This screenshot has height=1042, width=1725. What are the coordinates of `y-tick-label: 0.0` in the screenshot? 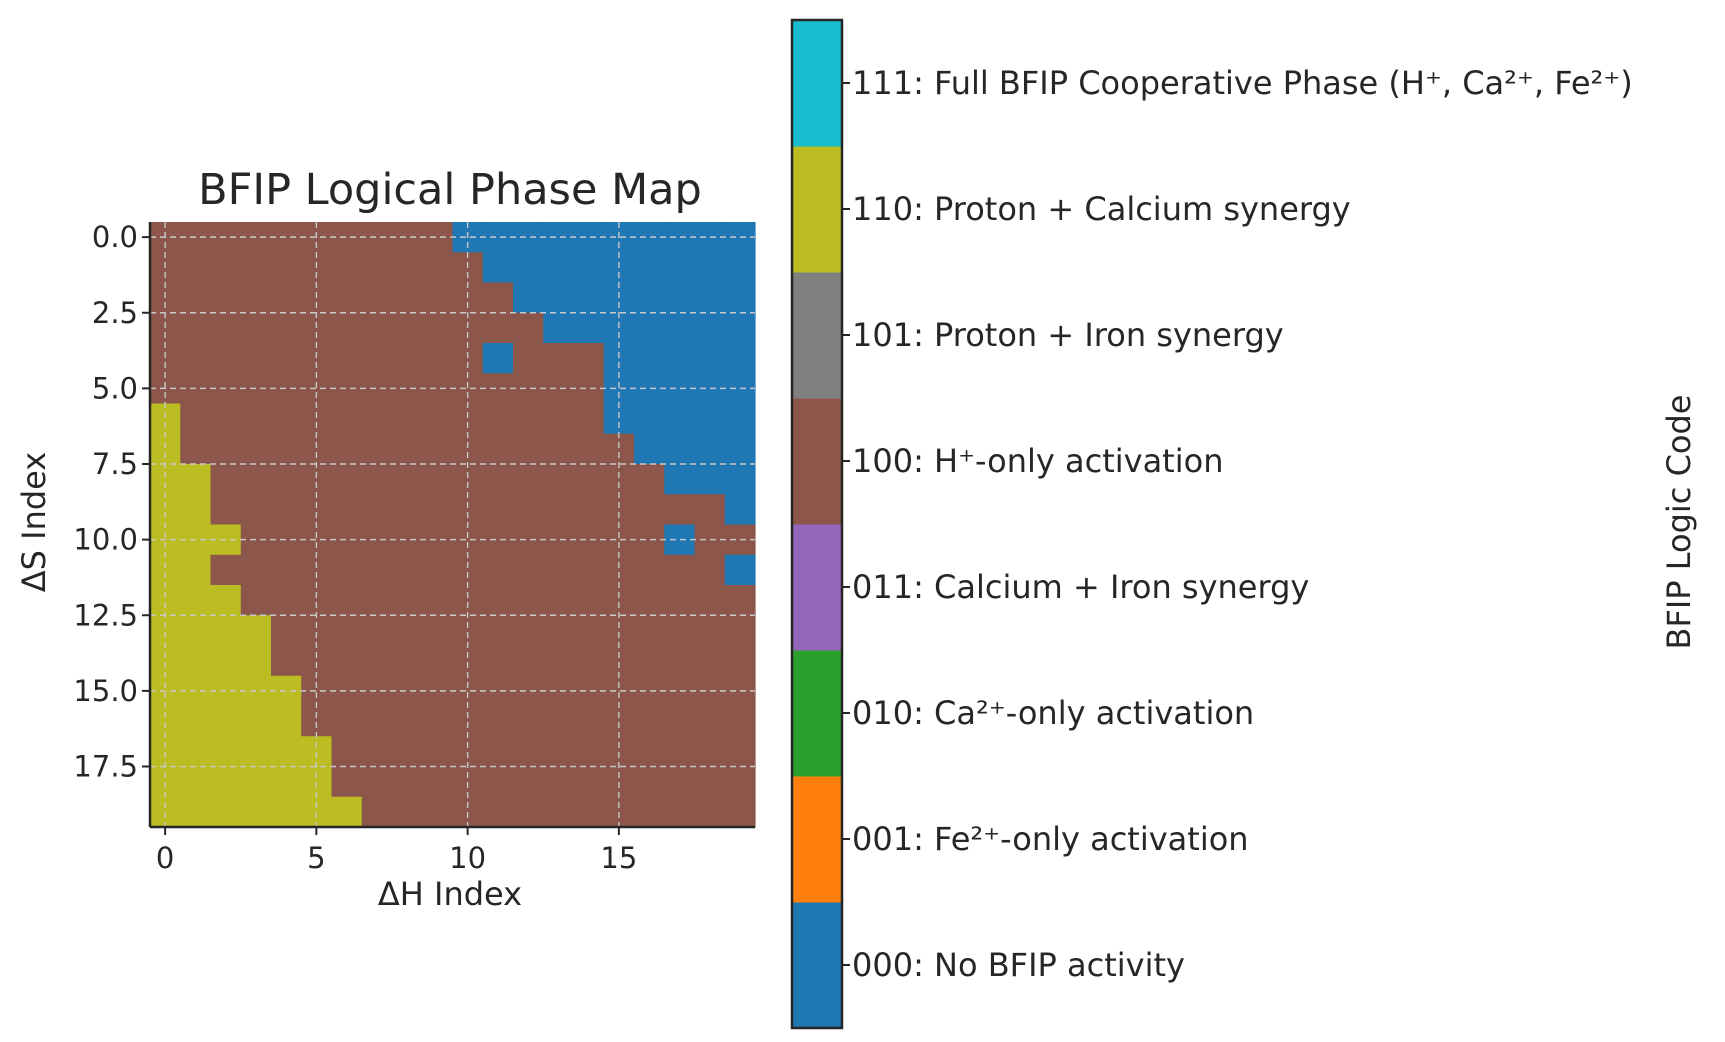 It's located at (115, 237).